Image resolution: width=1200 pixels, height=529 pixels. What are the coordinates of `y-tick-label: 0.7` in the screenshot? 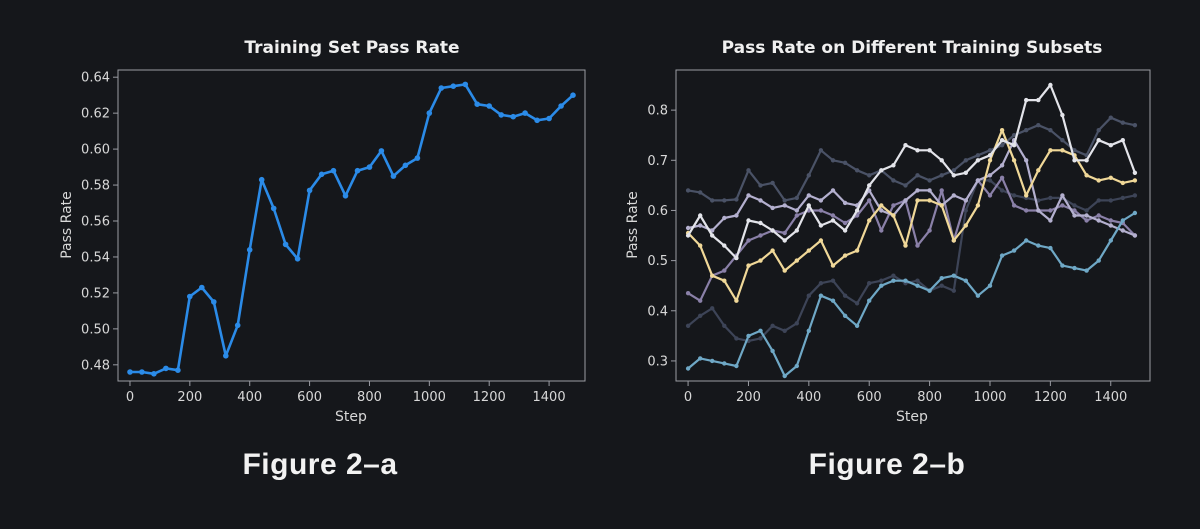 It's located at (657, 161).